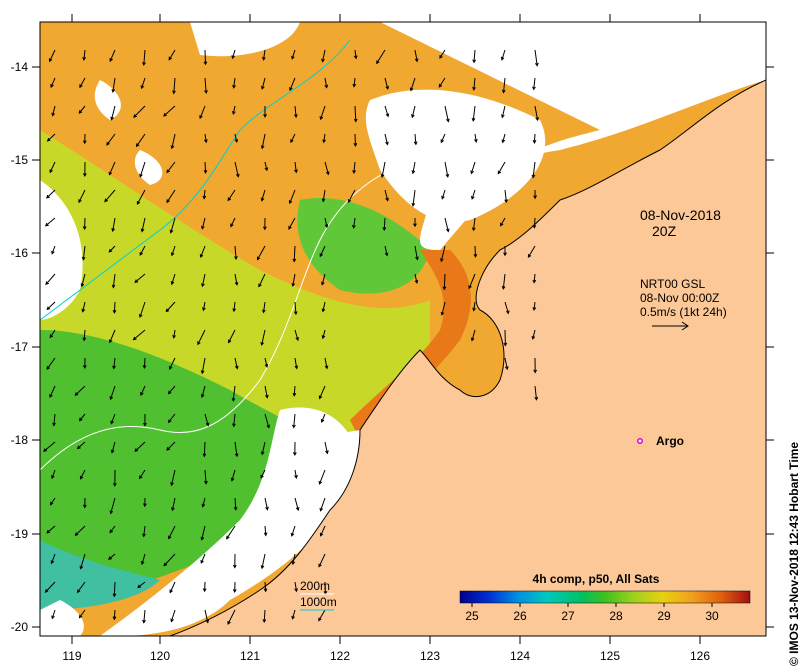 This screenshot has height=672, width=809. Describe the element at coordinates (640, 441) in the screenshot. I see `argo-float-marker` at that location.